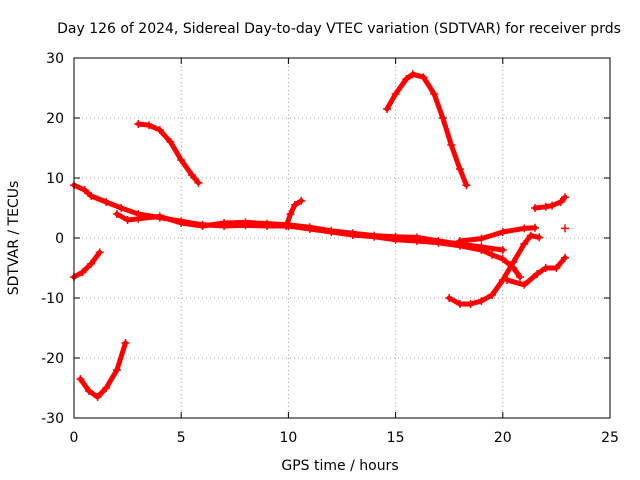  What do you see at coordinates (14, 238) in the screenshot?
I see `y-axis-label: SDTVAR / TECUs` at bounding box center [14, 238].